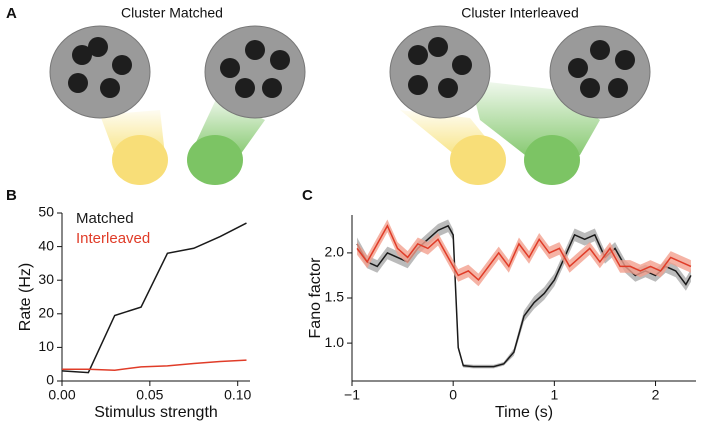  I want to click on y-tick-label: 50, so click(46, 212).